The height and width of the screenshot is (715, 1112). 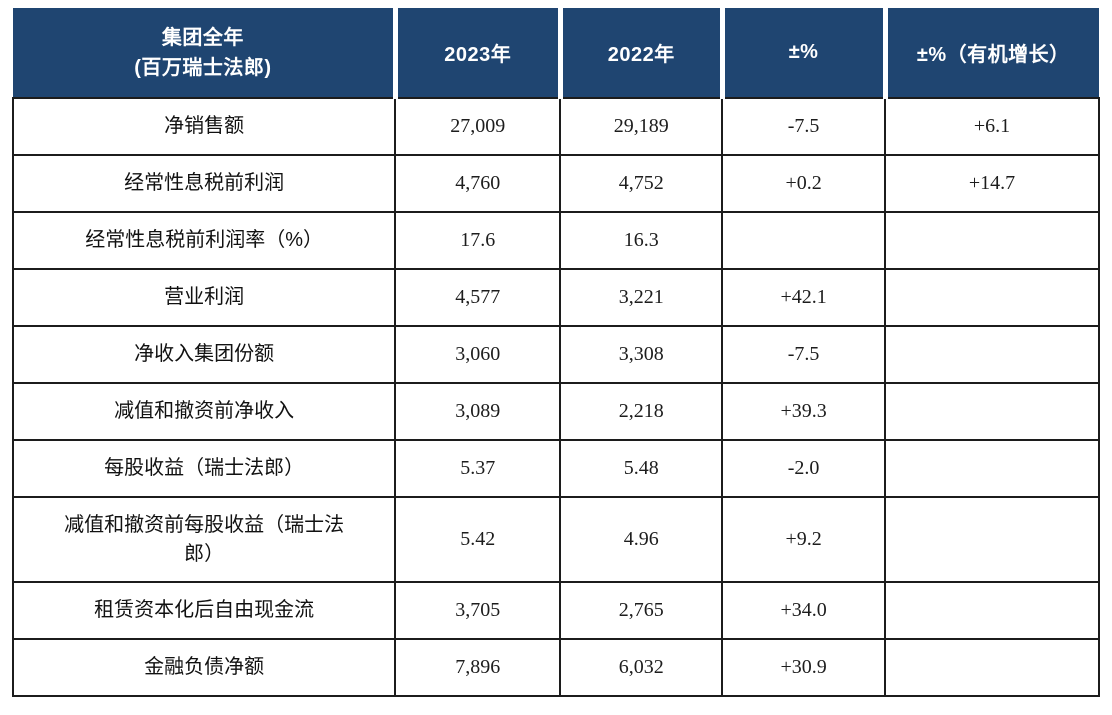 I want to click on value-2023: 3,705, so click(x=478, y=610).